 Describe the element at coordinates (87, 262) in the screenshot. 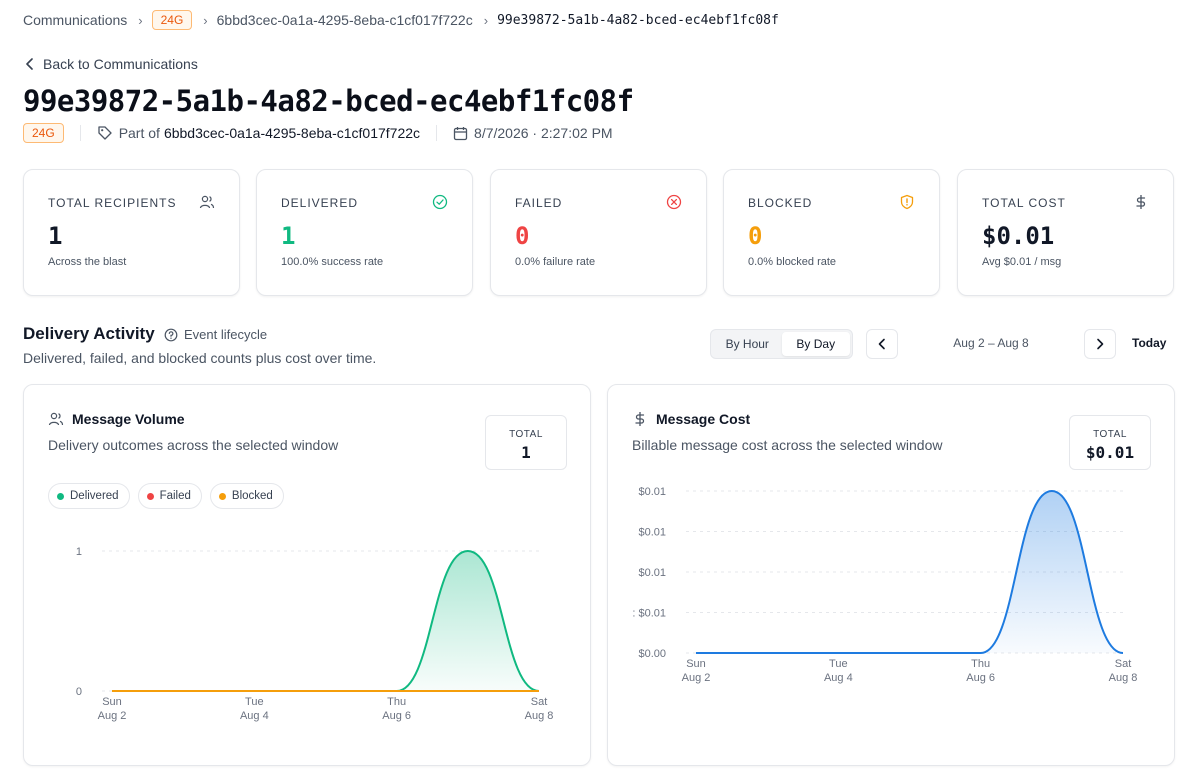

I see `stat-subtext: Across the blast` at that location.